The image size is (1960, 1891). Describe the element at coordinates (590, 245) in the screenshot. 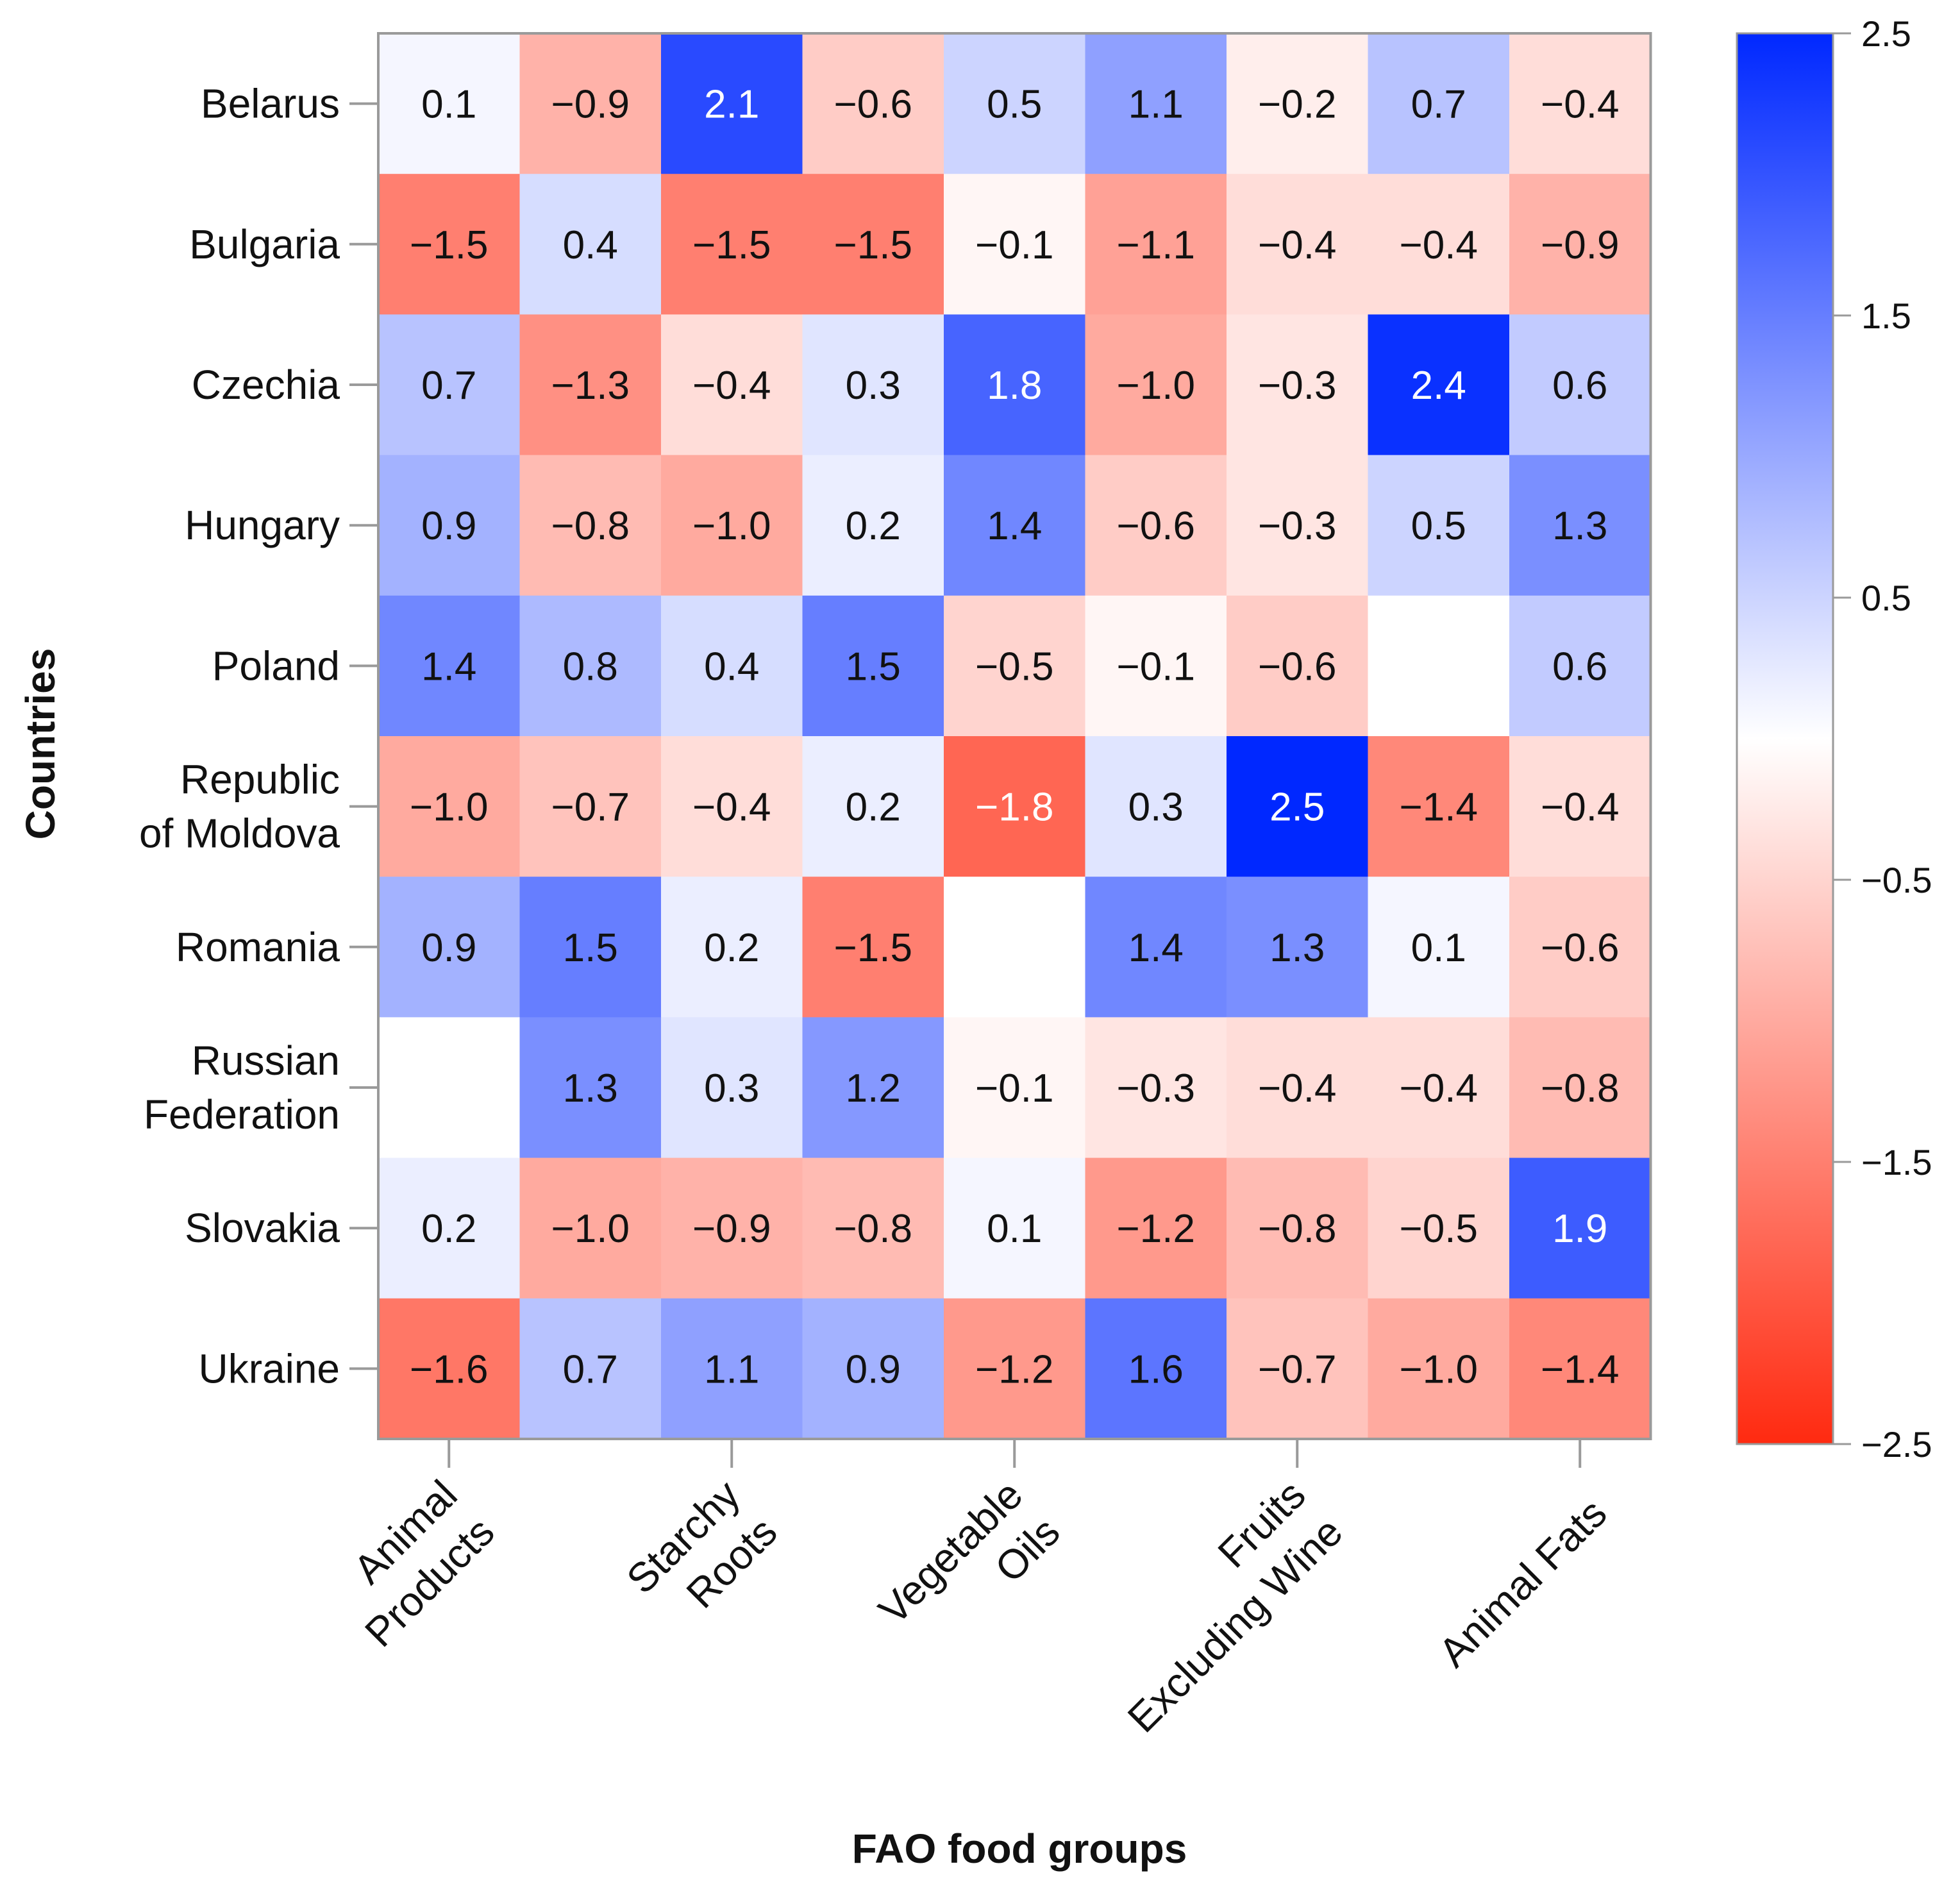

I see `cell-value-r1-c1: 0.4` at that location.